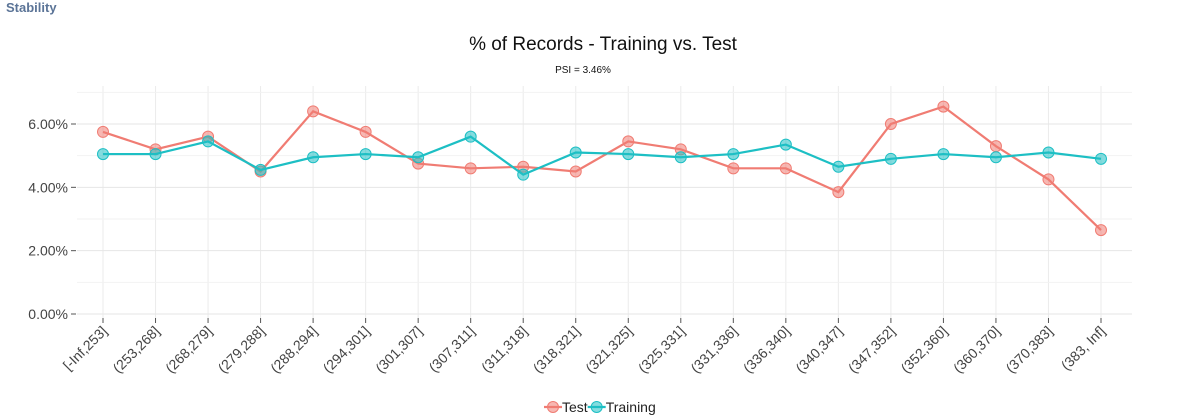 Image resolution: width=1194 pixels, height=420 pixels. I want to click on x-tick-label: (307,311], so click(451, 349).